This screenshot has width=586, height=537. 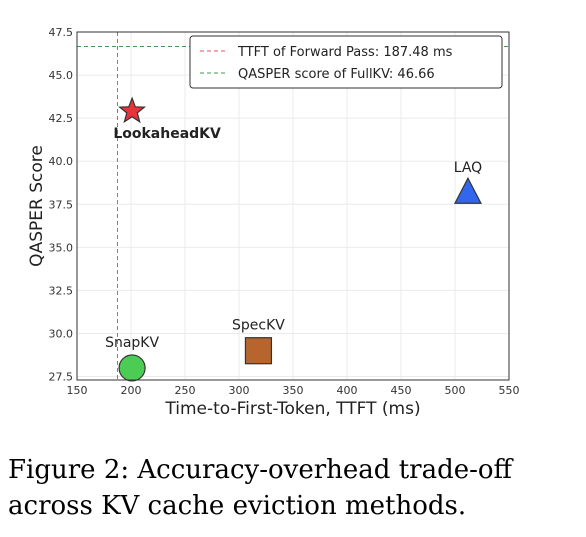 I want to click on legend-box, so click(x=346, y=62).